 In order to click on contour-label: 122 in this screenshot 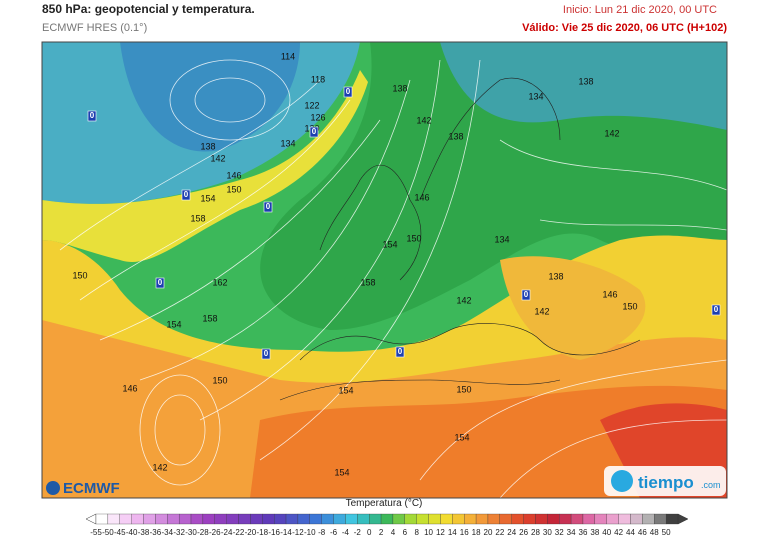, I will do `click(311, 105)`.